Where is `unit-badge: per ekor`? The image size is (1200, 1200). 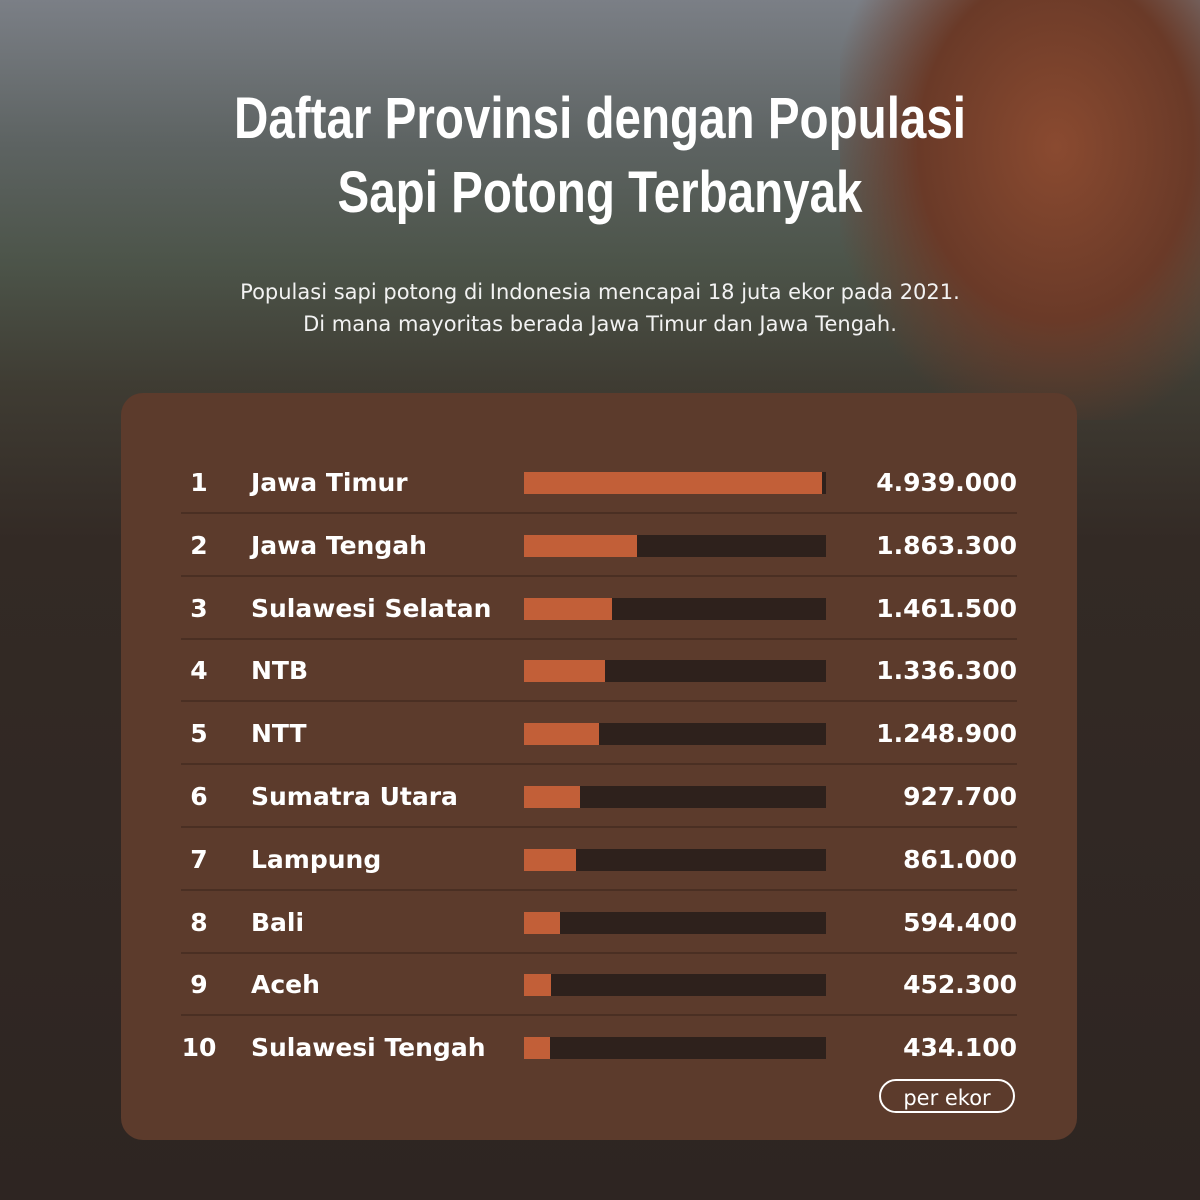 unit-badge: per ekor is located at coordinates (947, 1096).